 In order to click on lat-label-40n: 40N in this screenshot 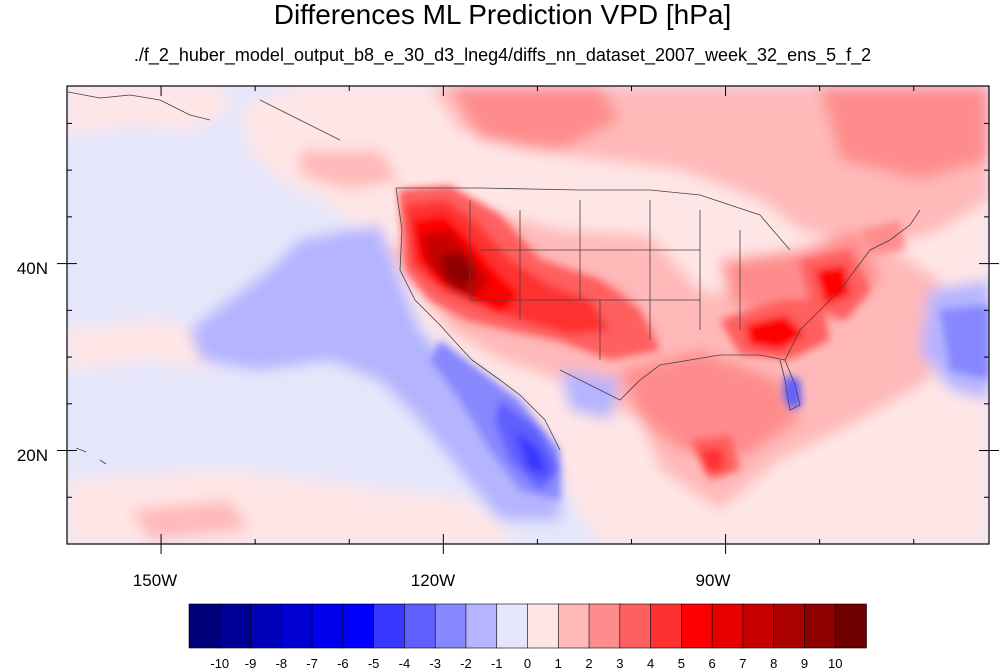, I will do `click(32, 268)`.